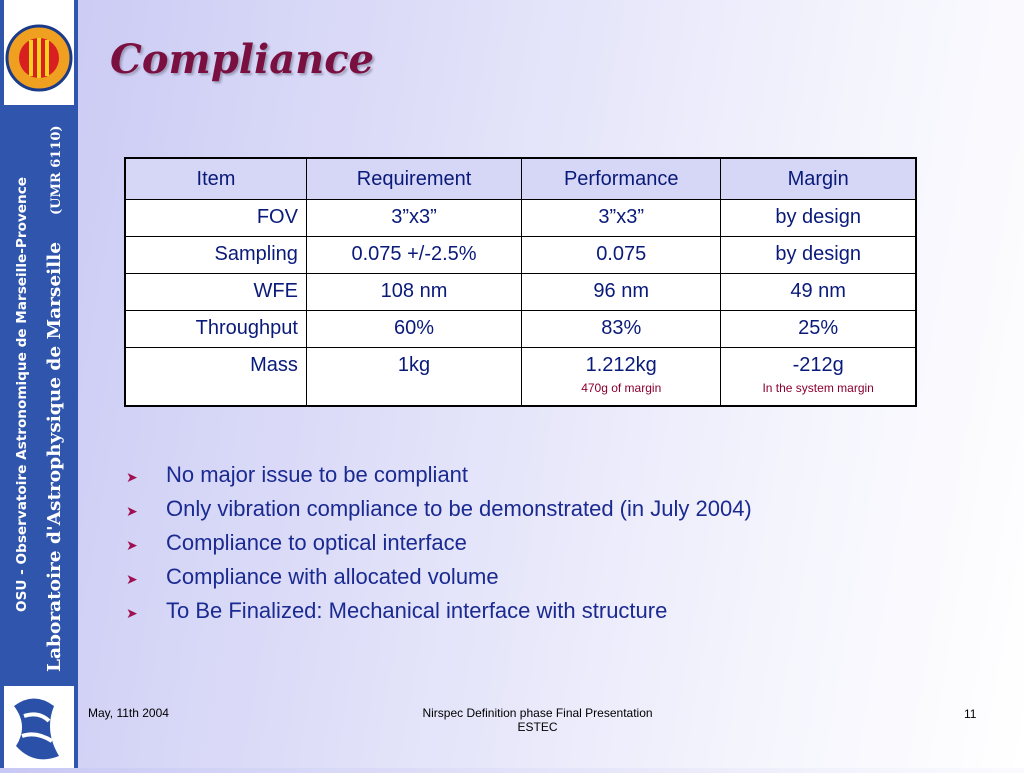  I want to click on university-logo, so click(39, 58).